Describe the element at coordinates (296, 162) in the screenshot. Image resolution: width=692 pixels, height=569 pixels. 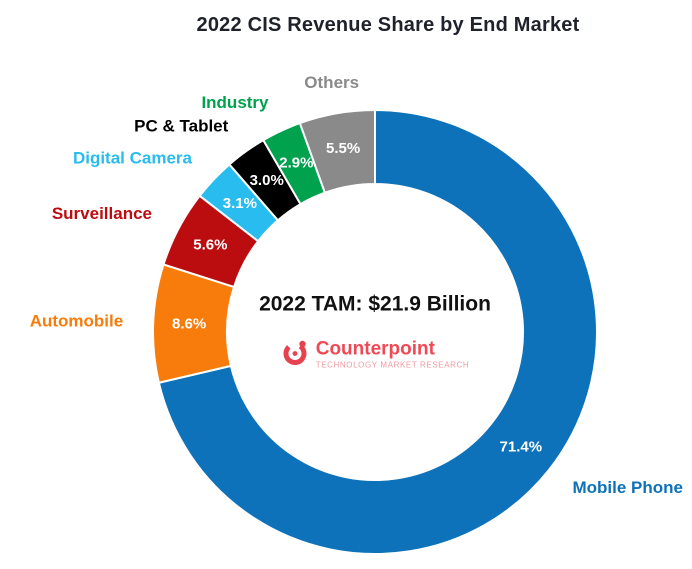
I see `pct-label-industry: 2.9%` at that location.